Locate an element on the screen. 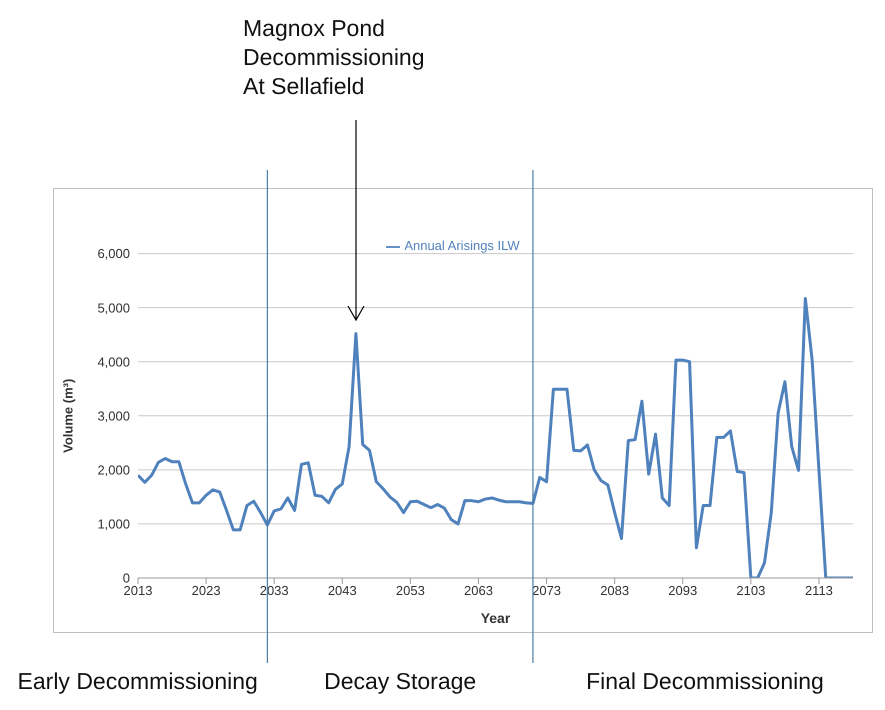  y-tick-label: 6,000 is located at coordinates (113, 254).